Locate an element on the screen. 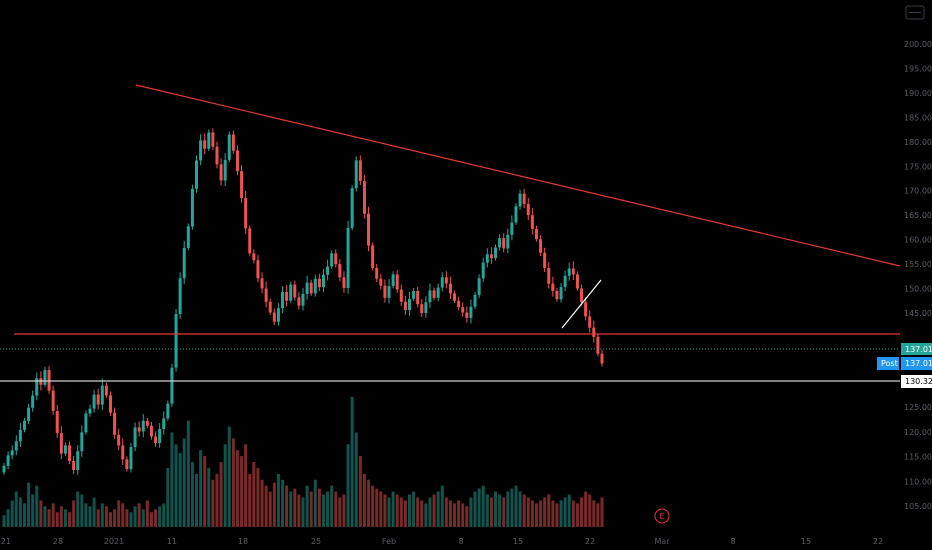 The width and height of the screenshot is (932, 550). short-rising-line is located at coordinates (581, 304).